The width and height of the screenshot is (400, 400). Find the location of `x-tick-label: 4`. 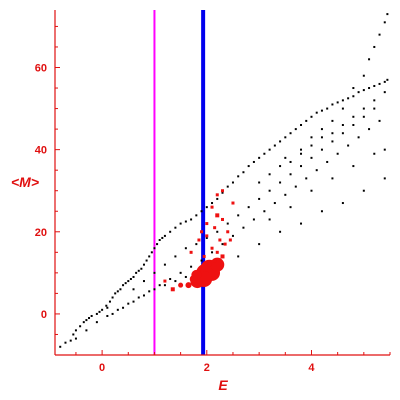

x-tick-label: 4 is located at coordinates (311, 368).